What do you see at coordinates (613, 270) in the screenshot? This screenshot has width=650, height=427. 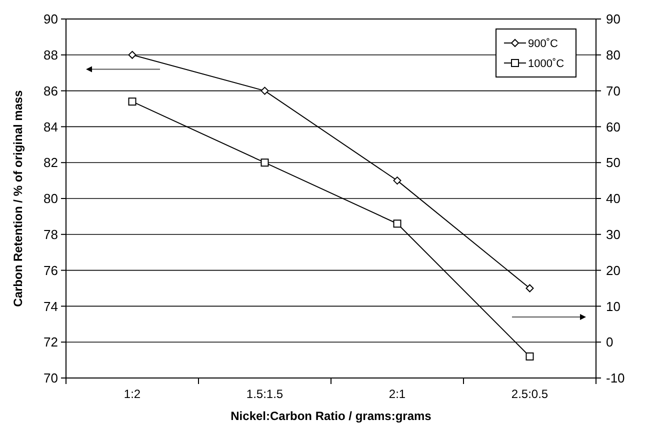 I see `y2-tick-label: 20` at bounding box center [613, 270].